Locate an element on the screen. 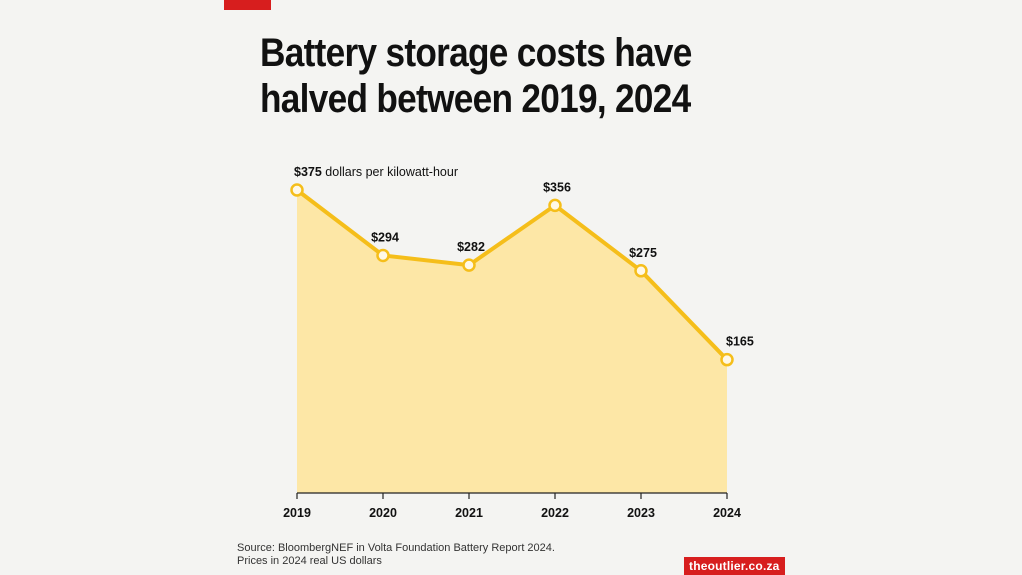 The height and width of the screenshot is (575, 1022). value-label-2020: $294 is located at coordinates (385, 237).